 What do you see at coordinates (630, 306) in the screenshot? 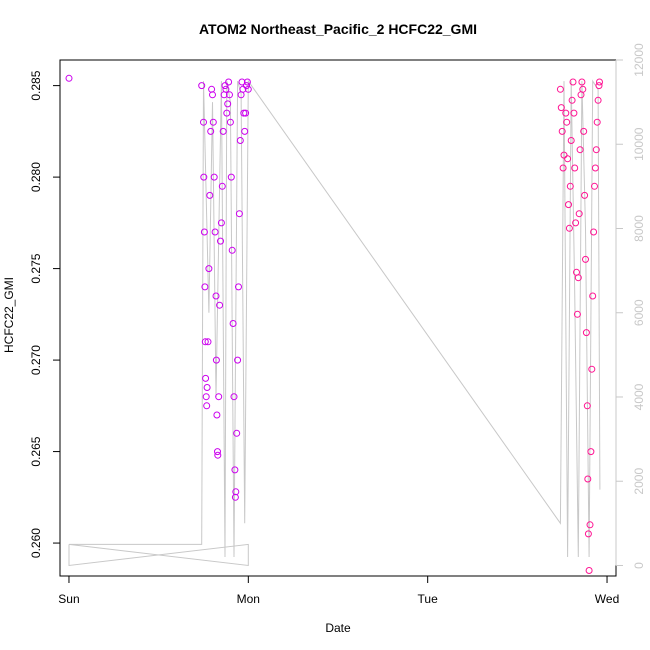
I see `secondary-y-axis: 0 2000 4000 6000 8000 10000 12000` at bounding box center [630, 306].